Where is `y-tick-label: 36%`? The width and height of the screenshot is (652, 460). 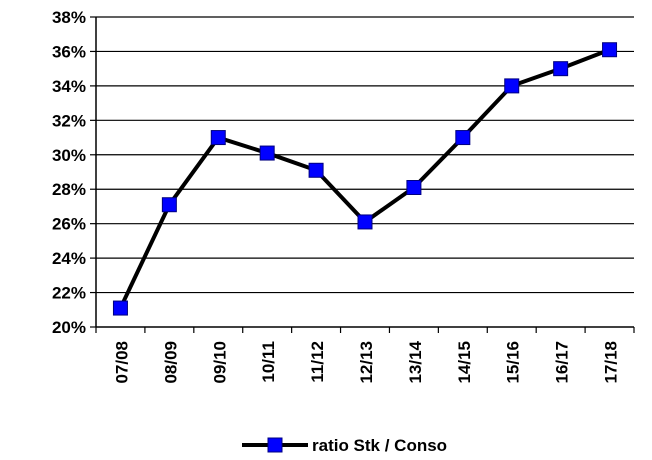 y-tick-label: 36% is located at coordinates (69, 51).